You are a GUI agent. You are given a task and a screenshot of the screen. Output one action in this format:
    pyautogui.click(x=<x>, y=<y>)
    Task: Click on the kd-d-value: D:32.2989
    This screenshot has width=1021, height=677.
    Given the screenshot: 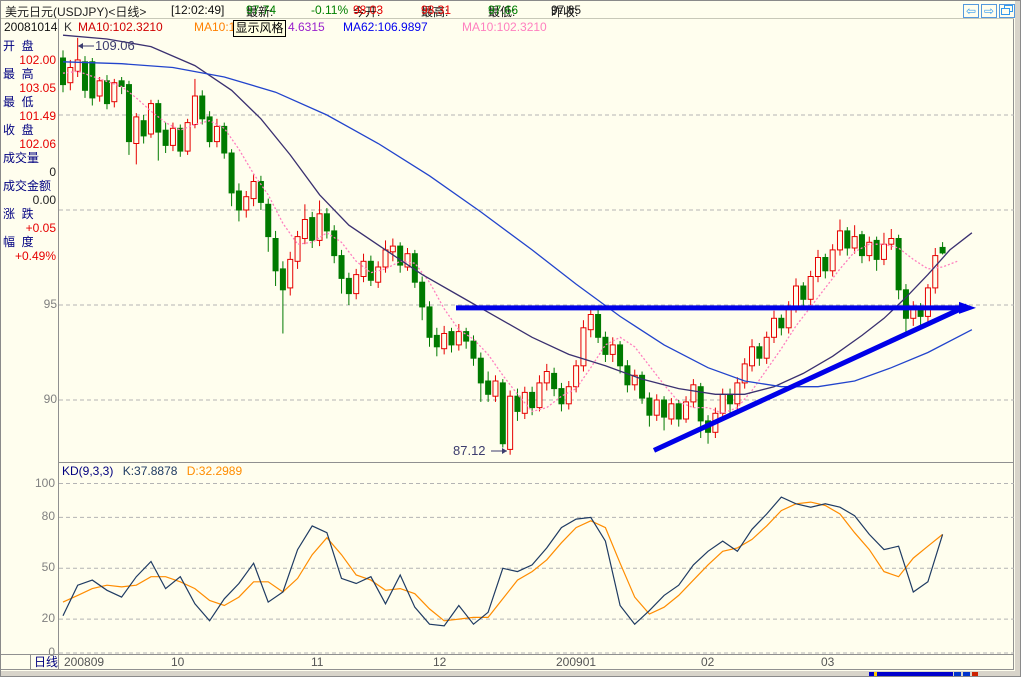 What is the action you would take?
    pyautogui.click(x=214, y=471)
    